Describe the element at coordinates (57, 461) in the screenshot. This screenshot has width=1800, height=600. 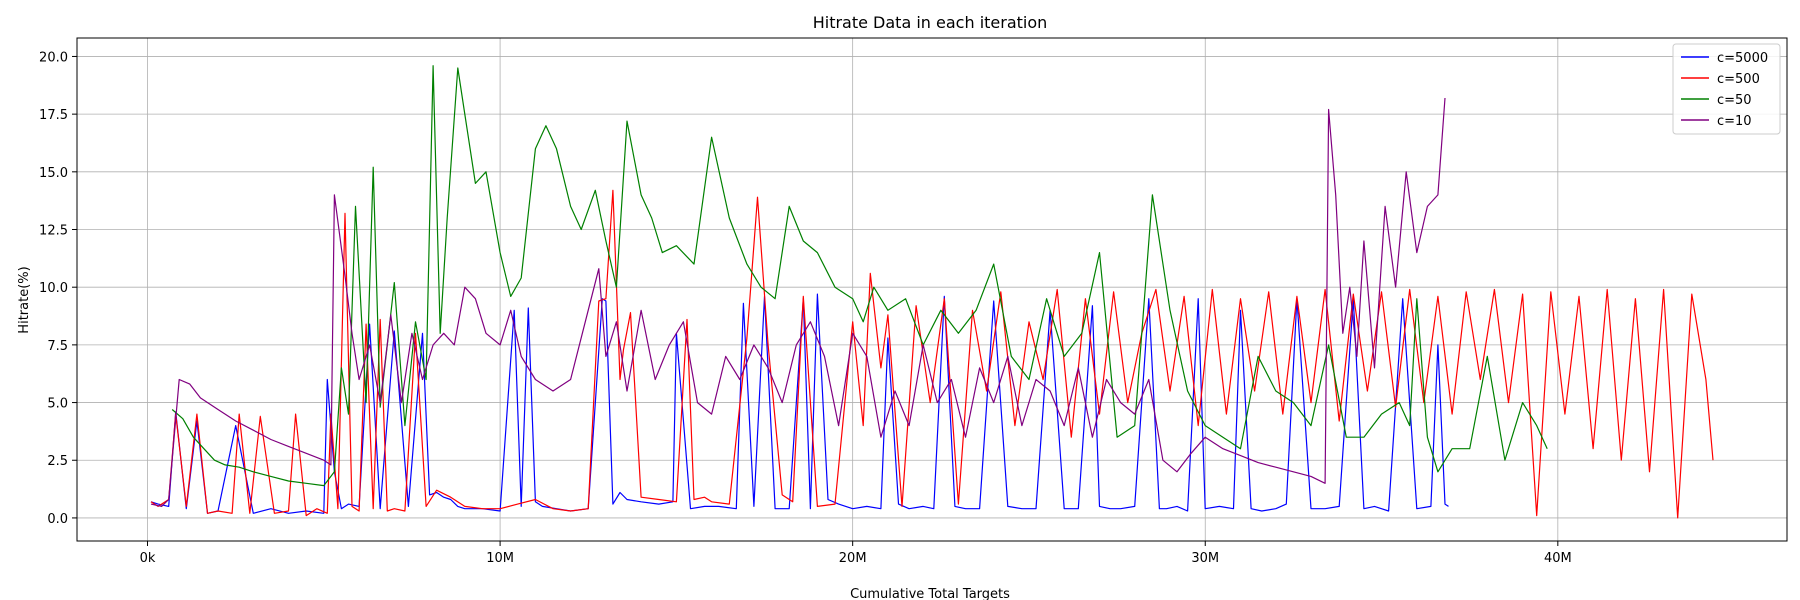
I see `y-tick-label: 2.5` at that location.